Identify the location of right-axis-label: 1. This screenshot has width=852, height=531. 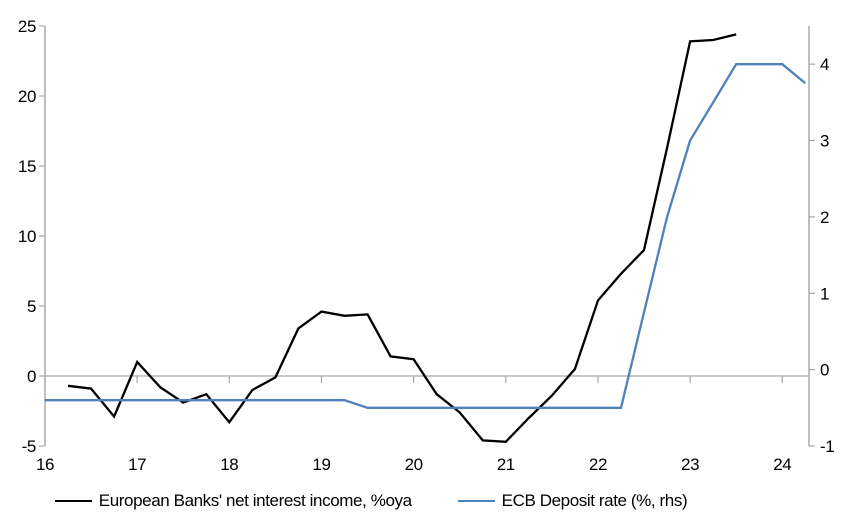
(824, 293).